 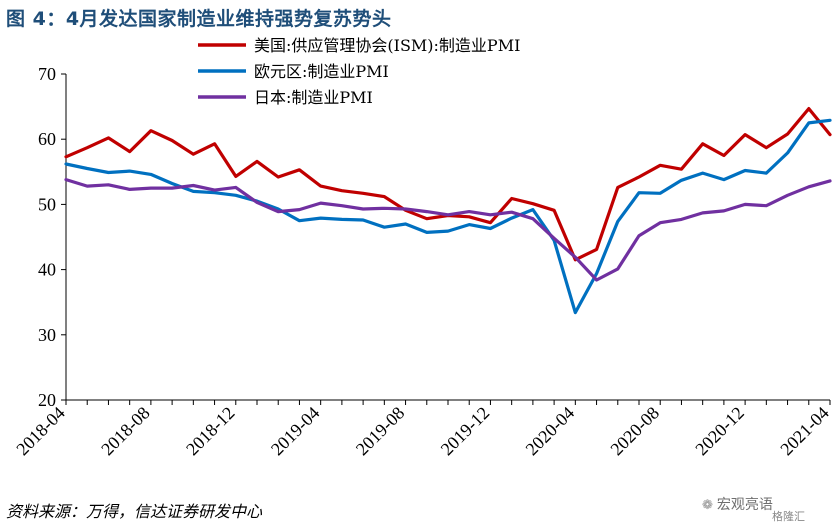 What do you see at coordinates (465, 431) in the screenshot?
I see `x-tick-label: 2019-12` at bounding box center [465, 431].